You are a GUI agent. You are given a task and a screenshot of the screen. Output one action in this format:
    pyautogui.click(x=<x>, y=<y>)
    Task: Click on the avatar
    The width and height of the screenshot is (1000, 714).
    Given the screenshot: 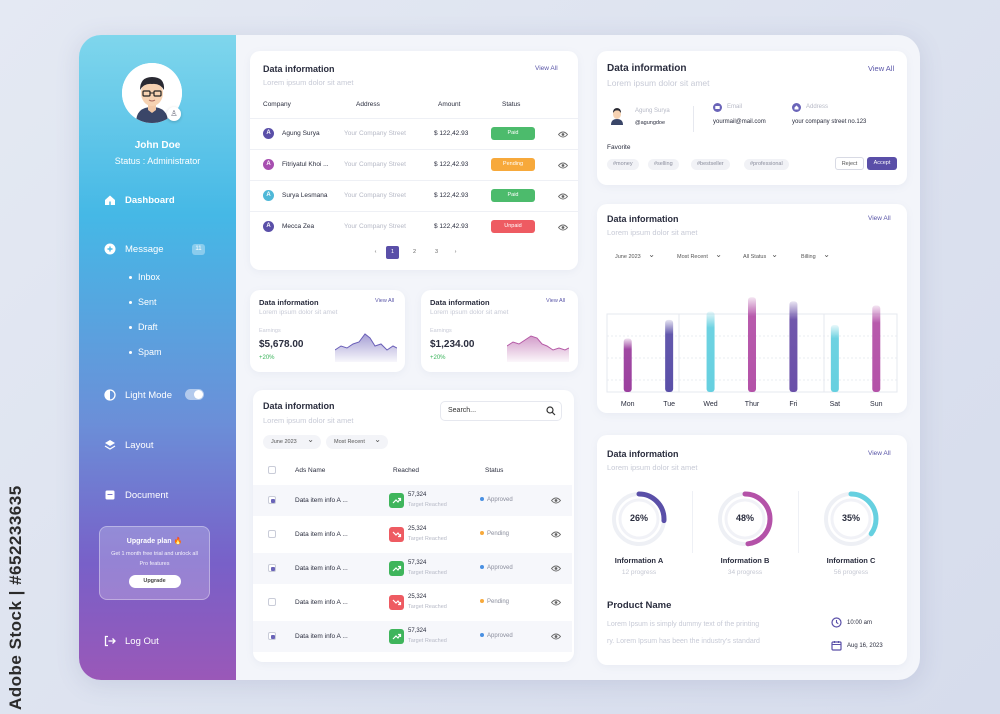 What is the action you would take?
    pyautogui.click(x=152, y=93)
    